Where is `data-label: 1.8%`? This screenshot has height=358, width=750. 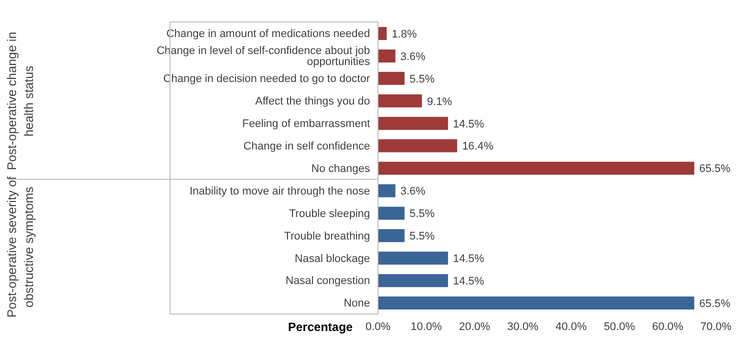 data-label: 1.8% is located at coordinates (404, 34).